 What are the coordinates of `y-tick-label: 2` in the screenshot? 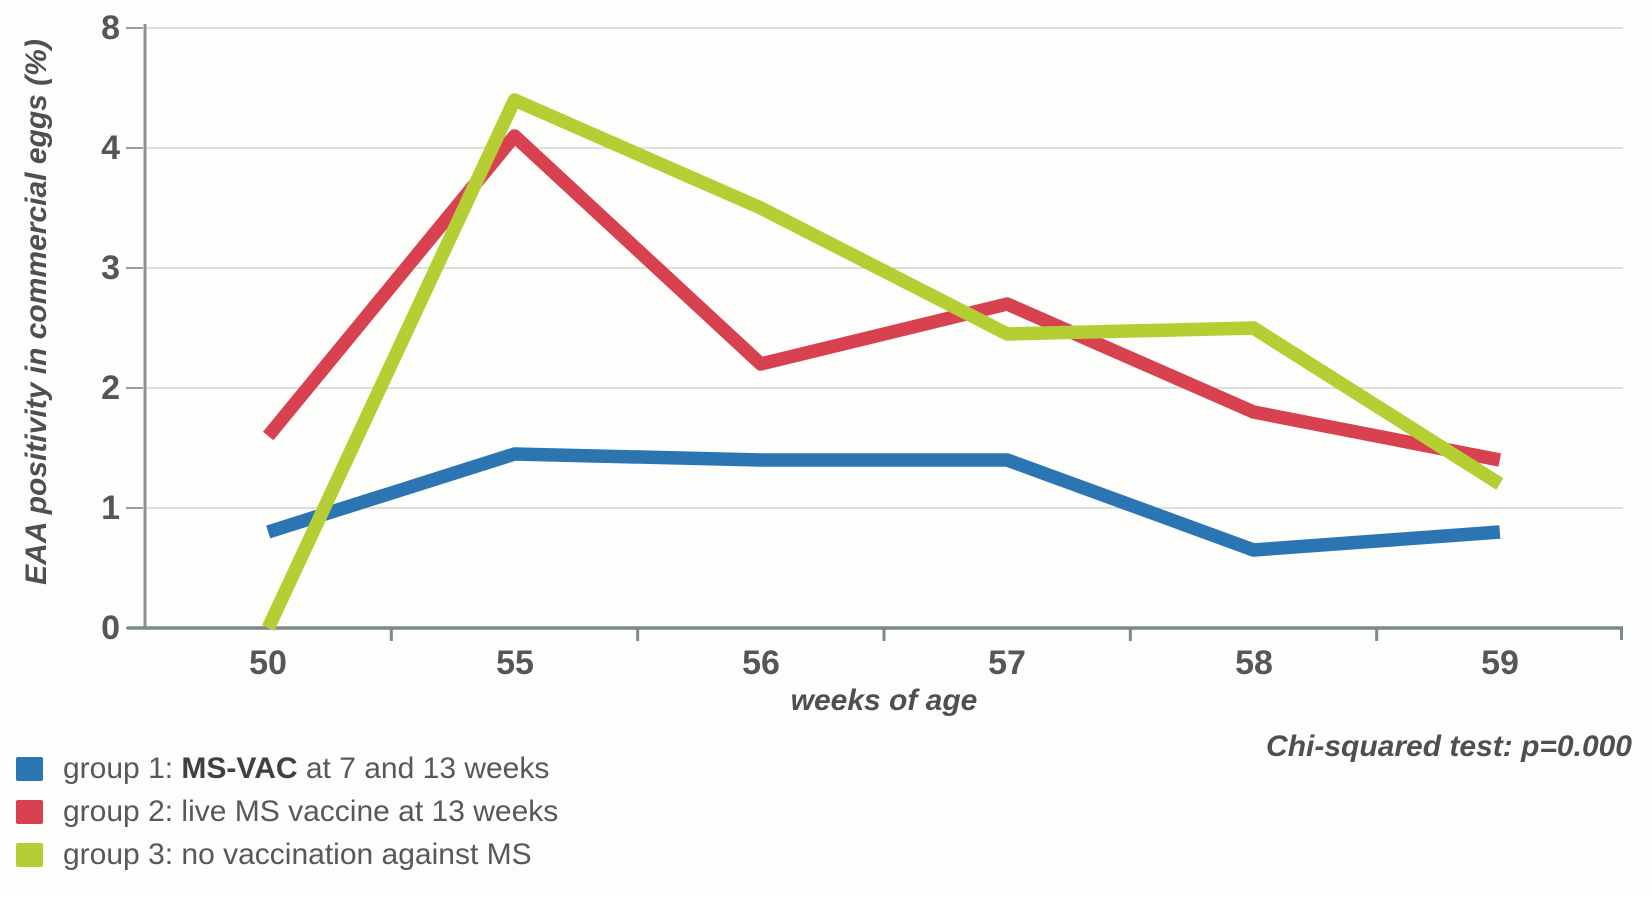 It's located at (110, 388).